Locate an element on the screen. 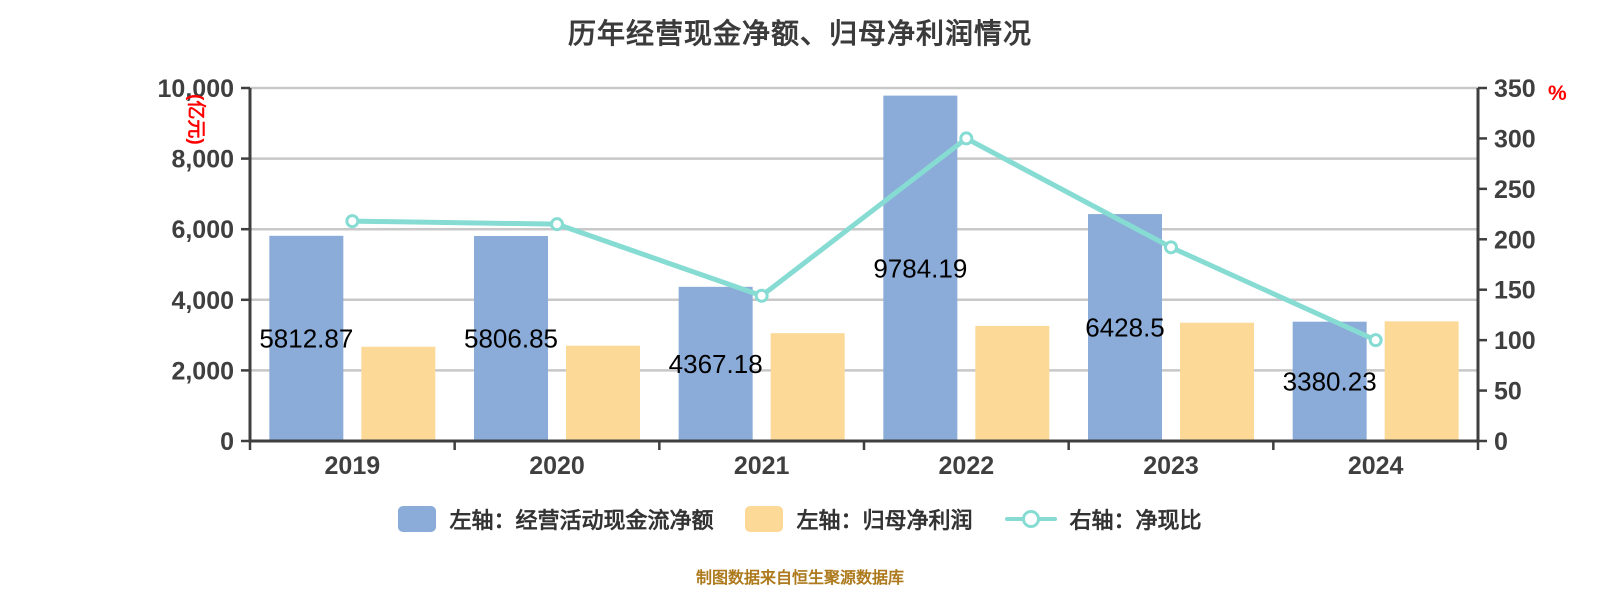 This screenshot has width=1600, height=600. bar-value-label-2020: 5806.85 is located at coordinates (511, 339).